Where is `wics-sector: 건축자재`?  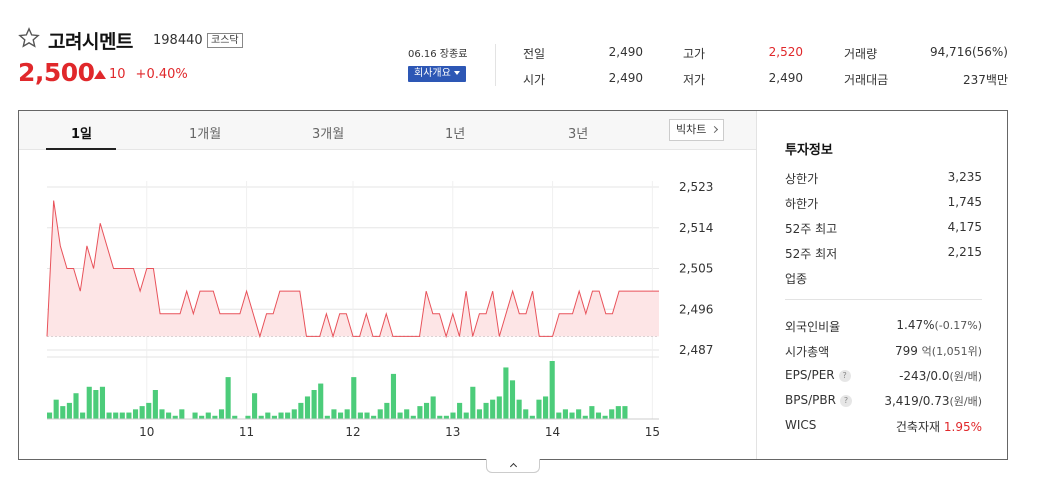 wics-sector: 건축자재 is located at coordinates (918, 427).